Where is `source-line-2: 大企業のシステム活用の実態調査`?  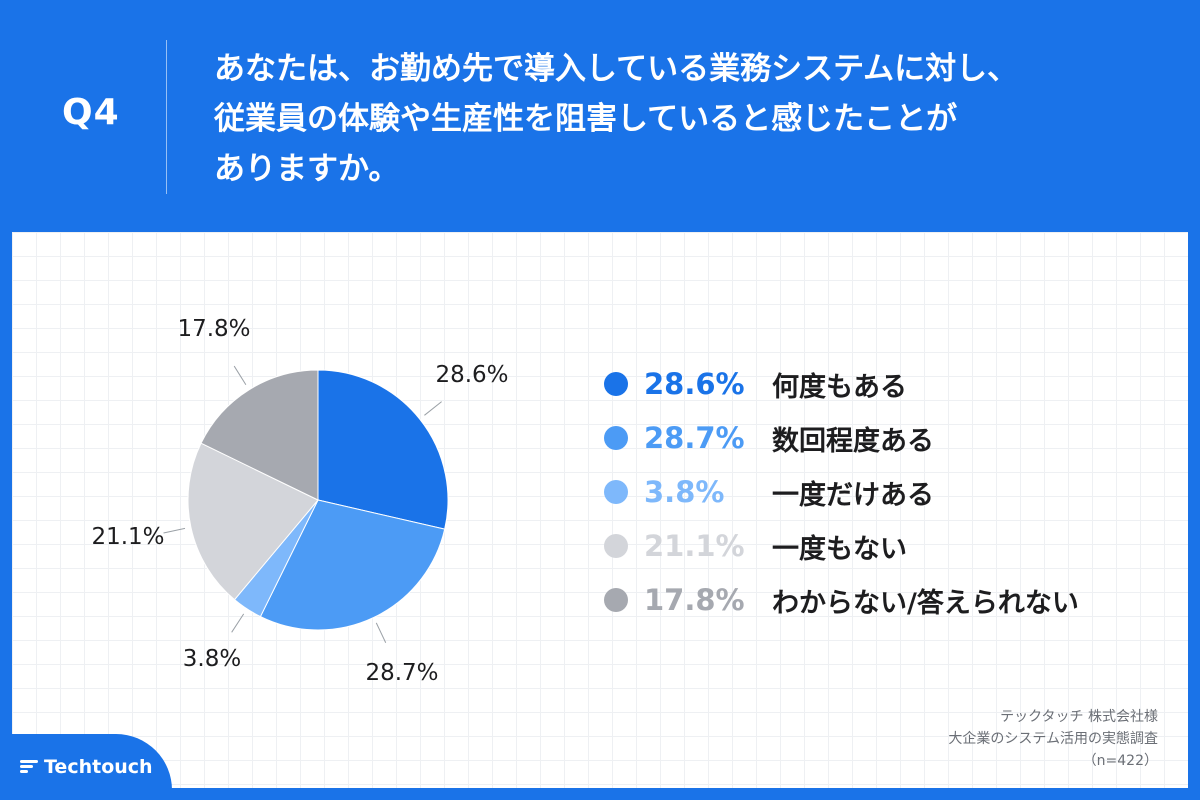
source-line-2: 大企業のシステム活用の実態調査 is located at coordinates (1053, 739).